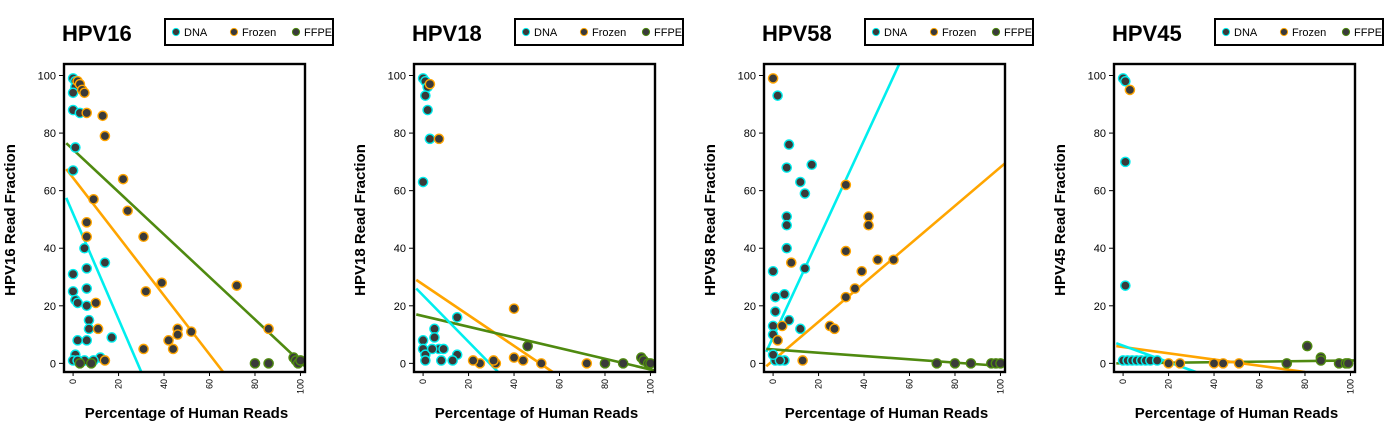  I want to click on legend-label-dna: DNA, so click(1246, 33).